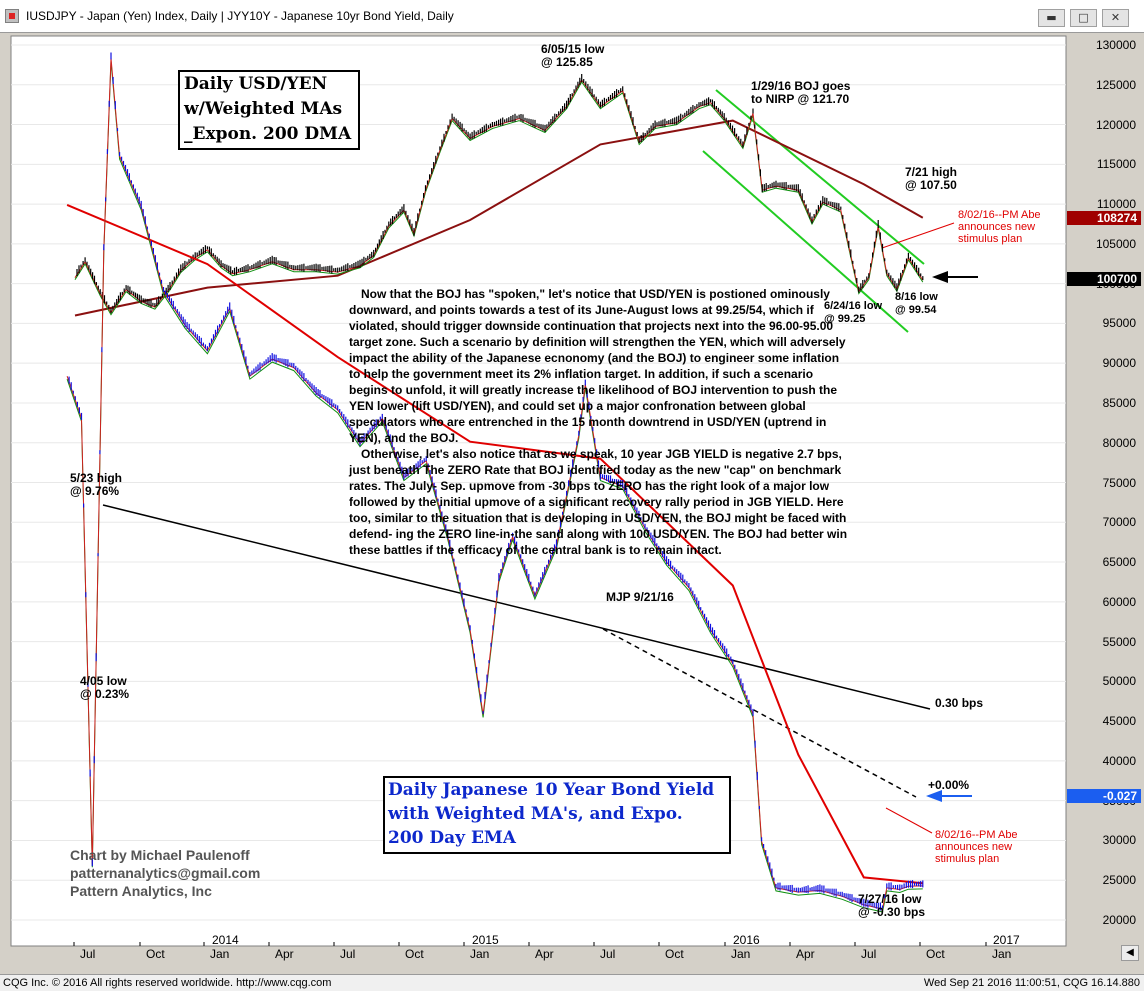 This screenshot has width=1144, height=991. I want to click on credit-line: patternanalytics@gmail.com, so click(165, 873).